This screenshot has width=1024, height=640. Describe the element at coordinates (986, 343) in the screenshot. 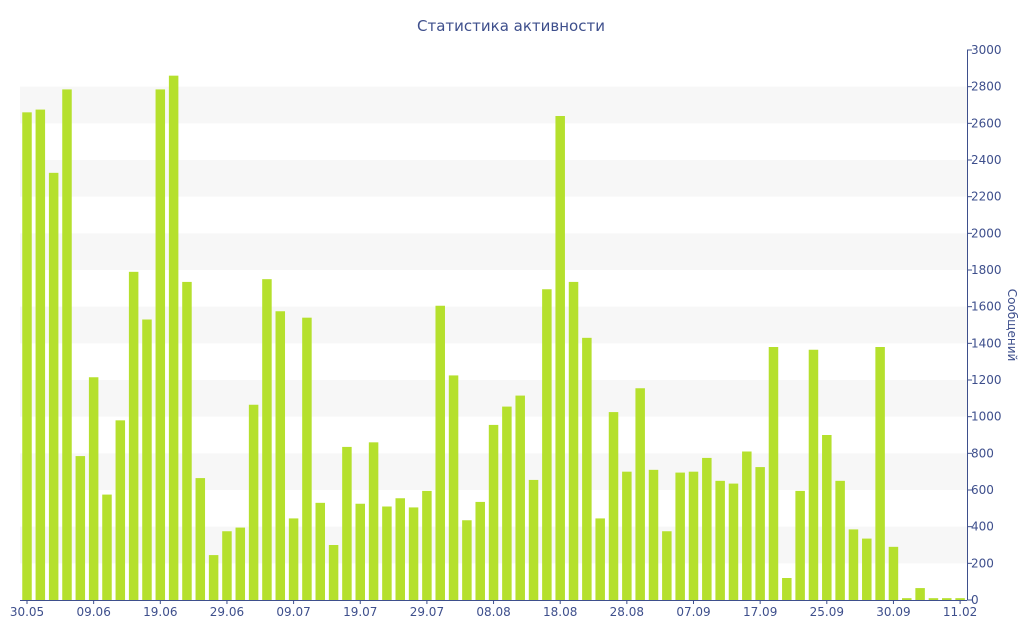

I see `y-tick-label: 1400` at that location.